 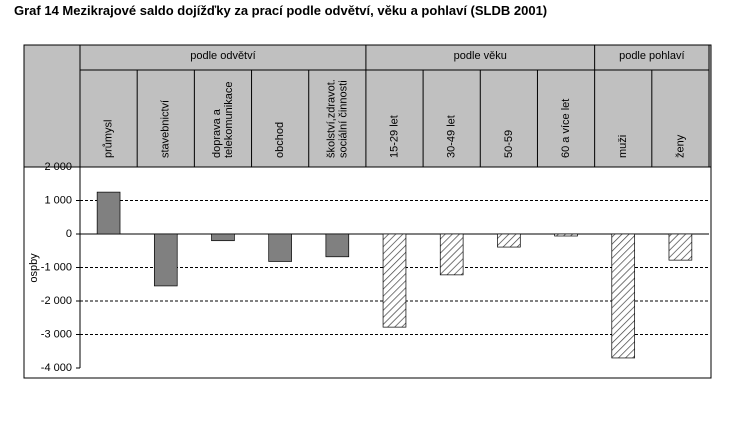 I want to click on group-label: podle věku, so click(x=480, y=56).